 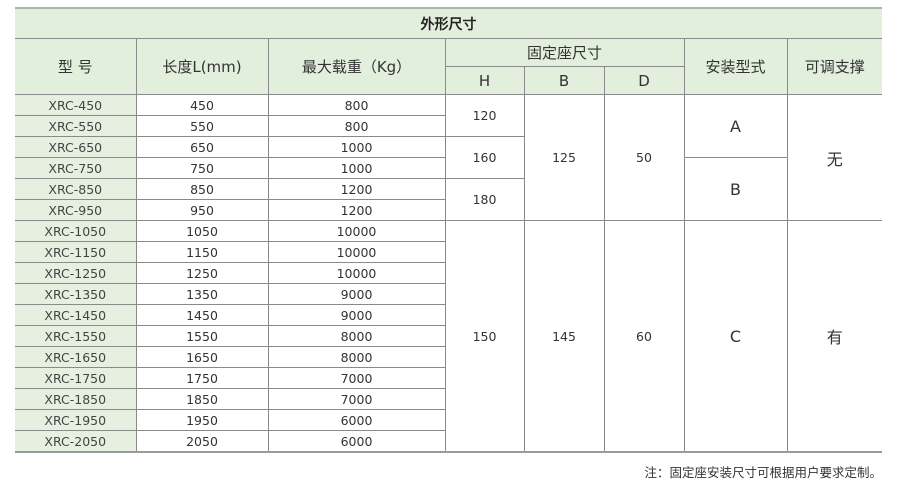 What do you see at coordinates (76, 168) in the screenshot?
I see `model-cell: XRC-750` at bounding box center [76, 168].